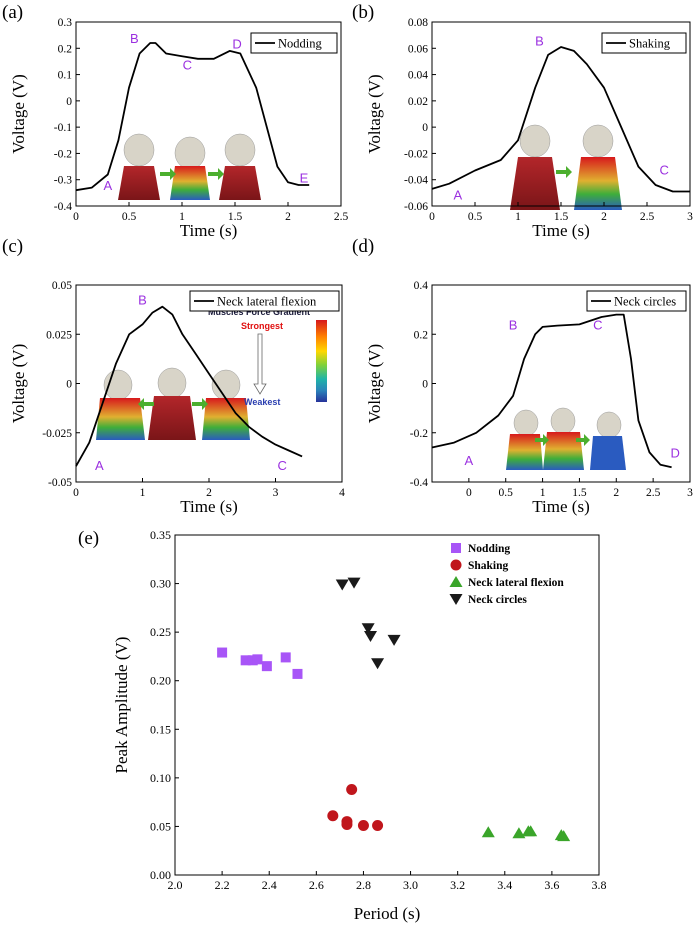 The height and width of the screenshot is (936, 700). Describe the element at coordinates (363, 885) in the screenshot. I see `x-tick-label: 2.8` at that location.